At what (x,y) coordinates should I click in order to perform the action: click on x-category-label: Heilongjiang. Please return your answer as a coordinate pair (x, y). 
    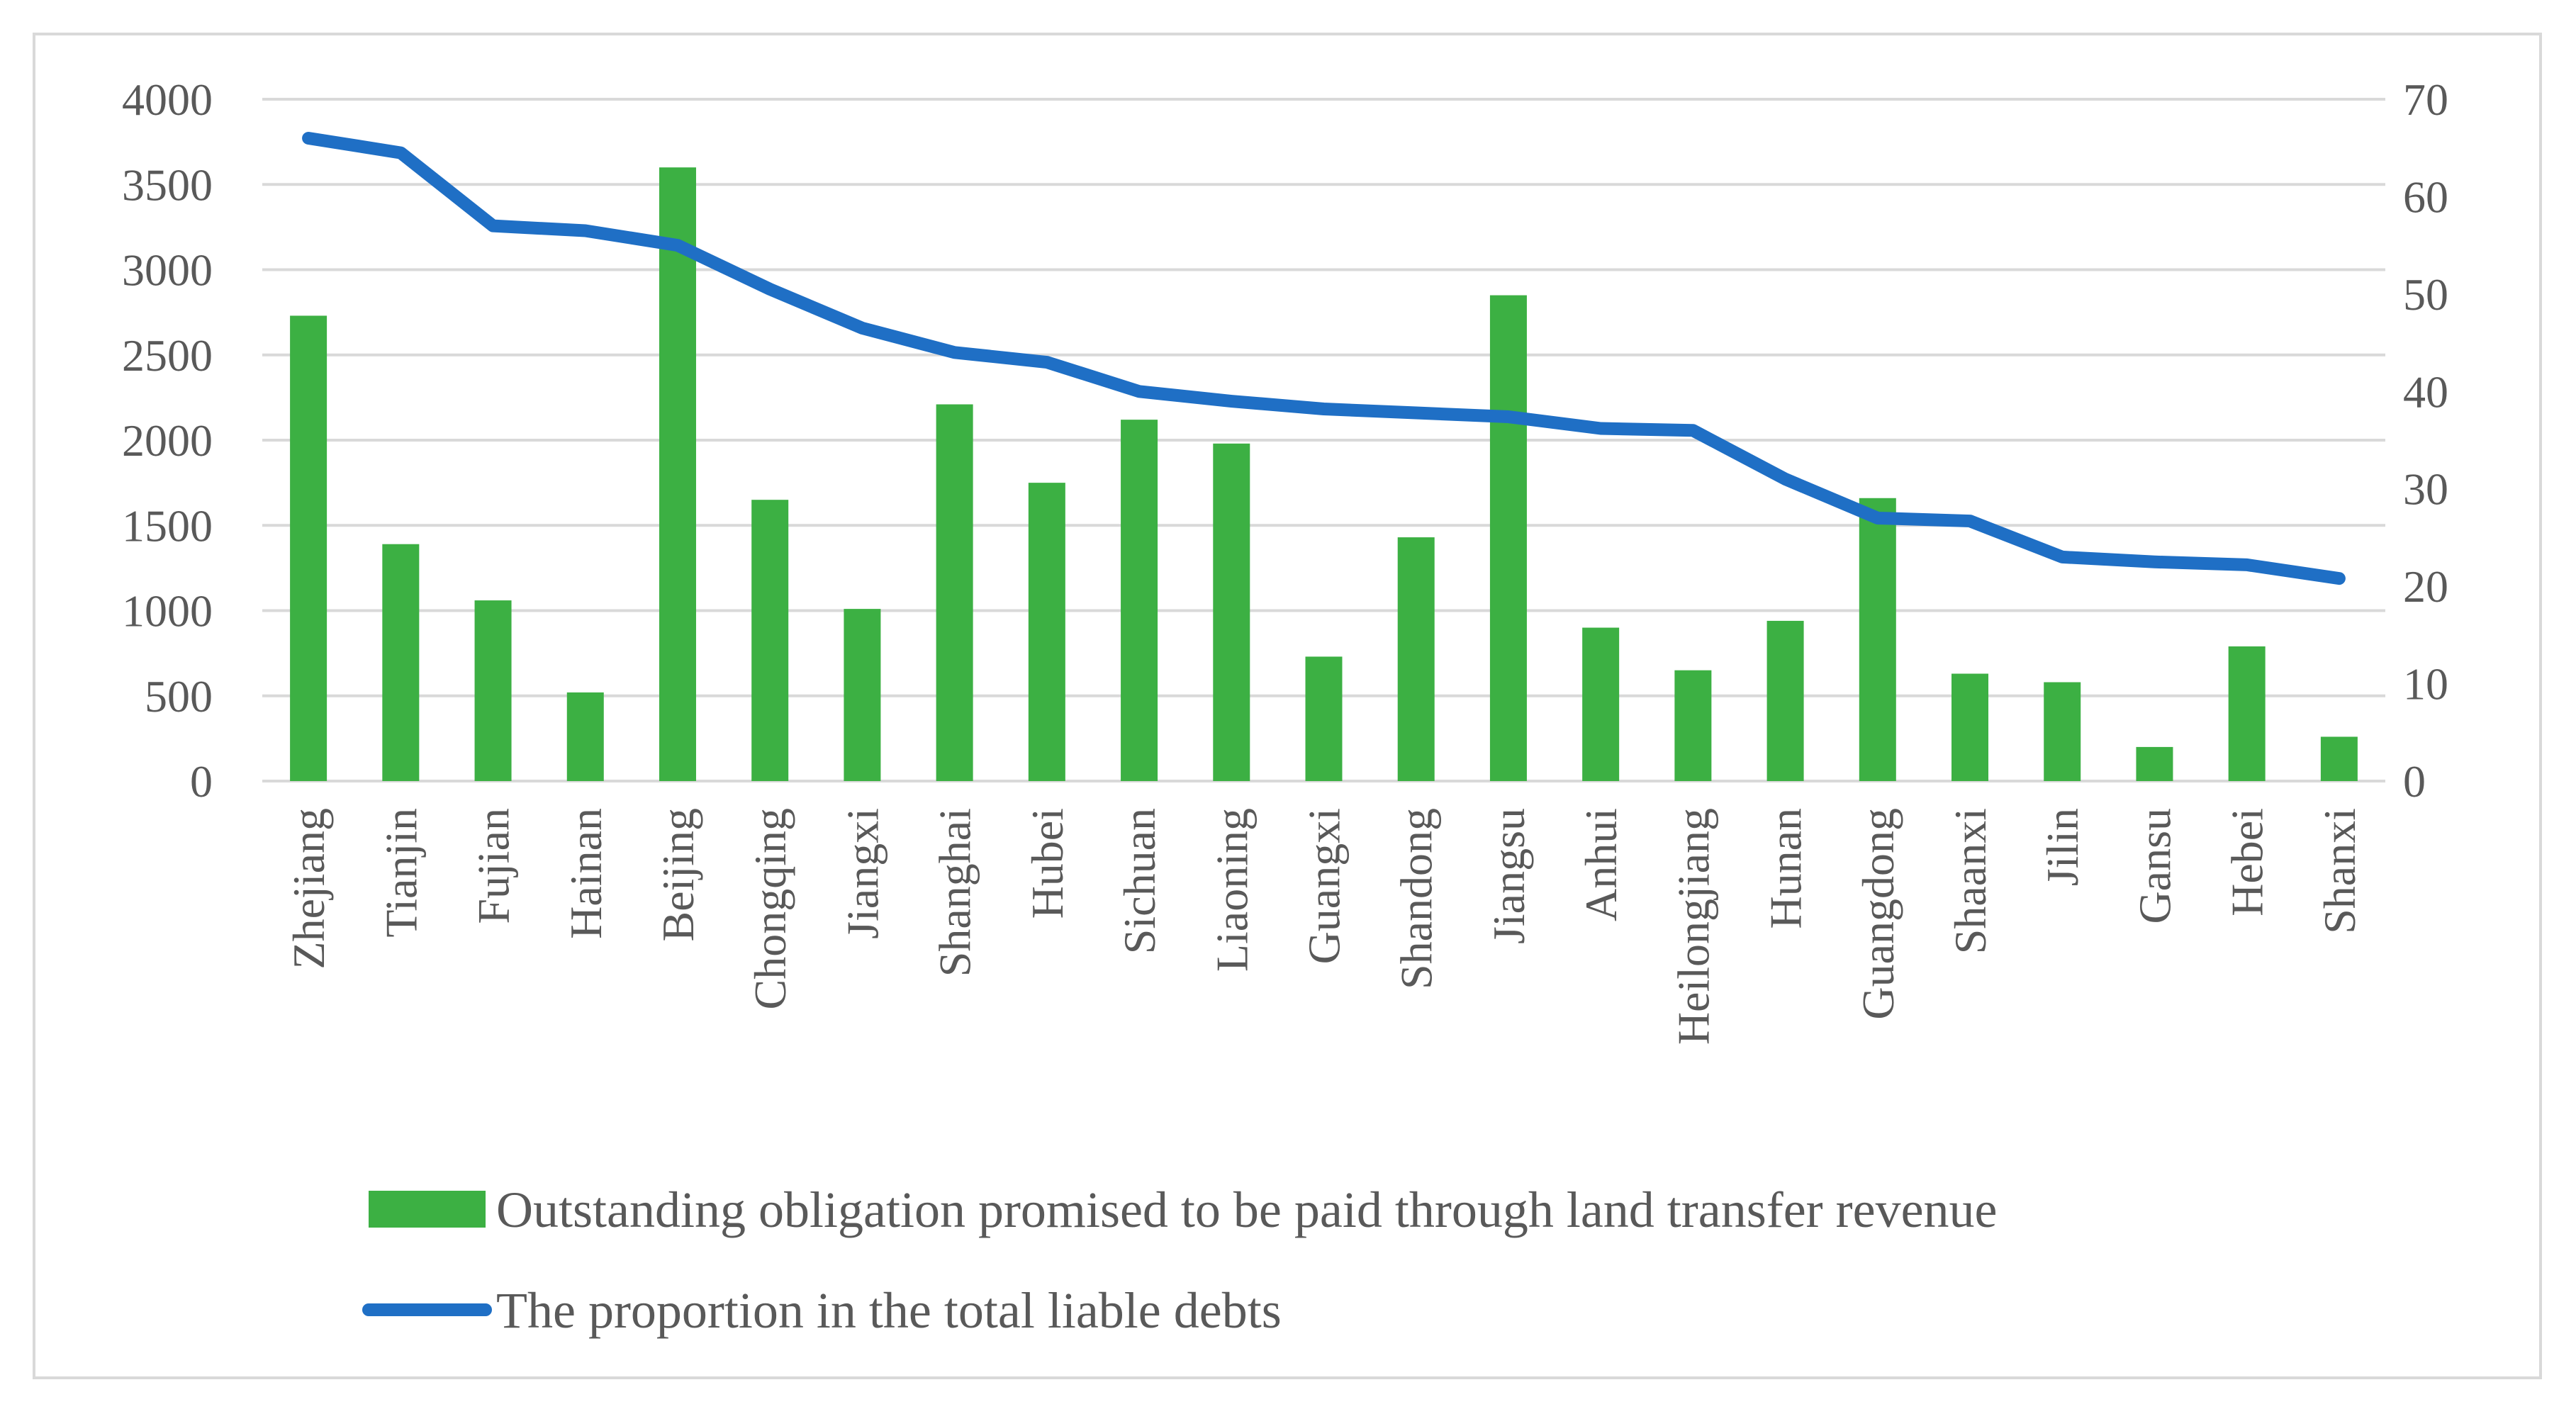
    Looking at the image, I should click on (1693, 926).